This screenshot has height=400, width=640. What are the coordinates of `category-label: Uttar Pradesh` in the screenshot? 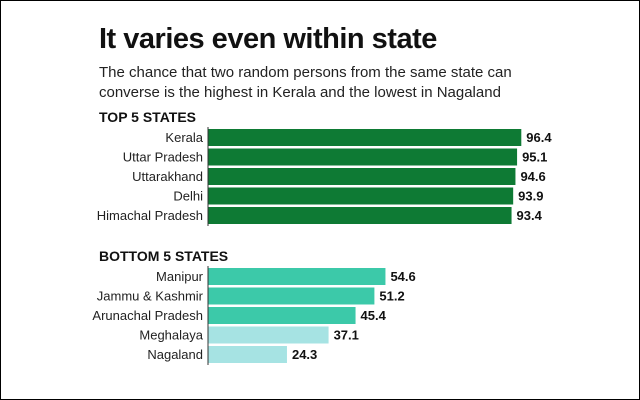 It's located at (163, 157).